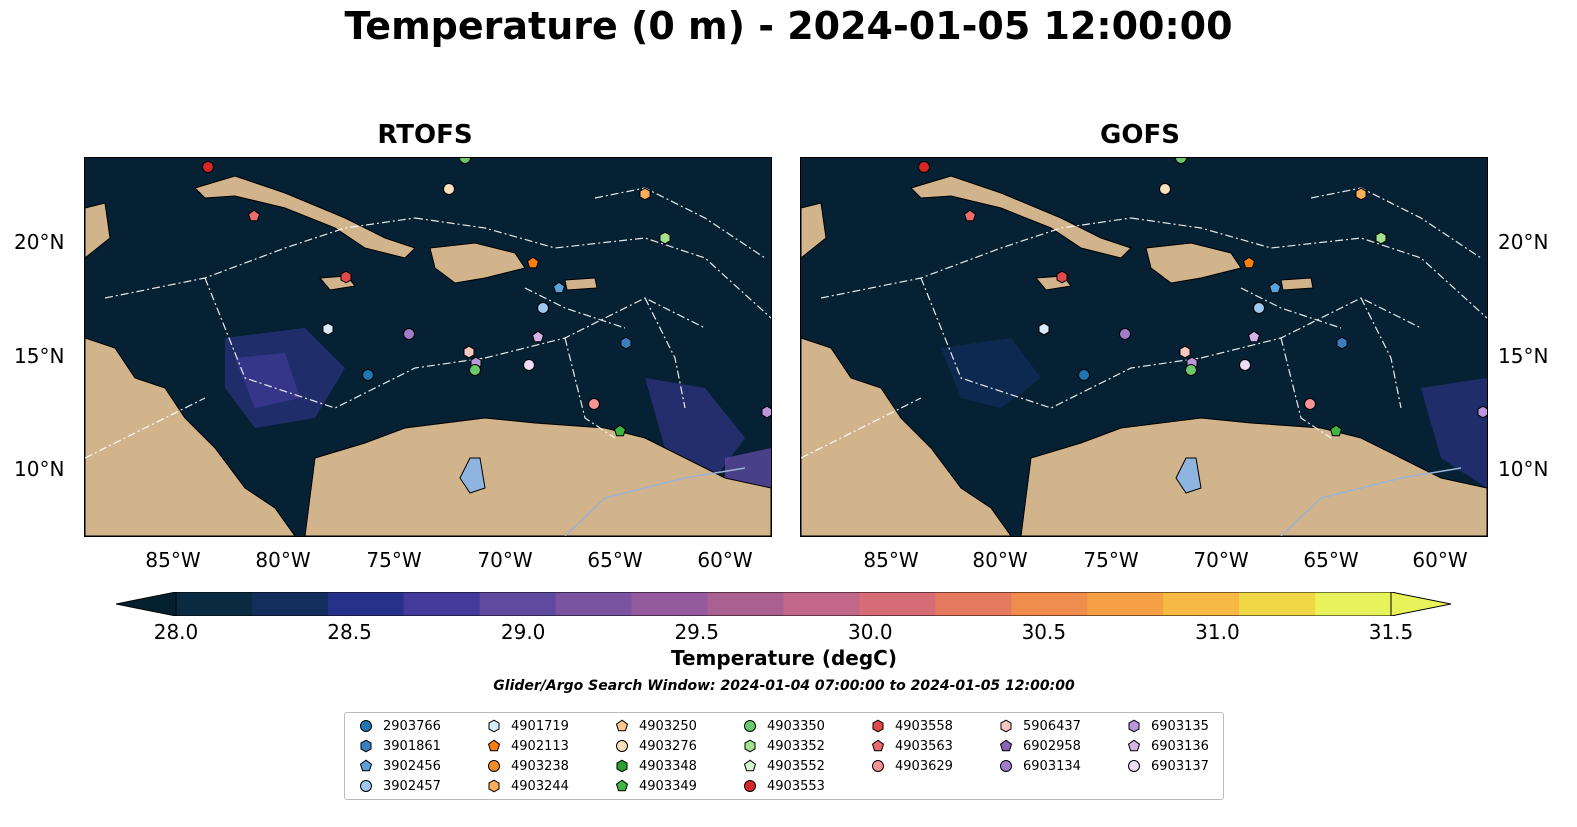  I want to click on lon-label-75w-gofs: 75°W, so click(1111, 560).